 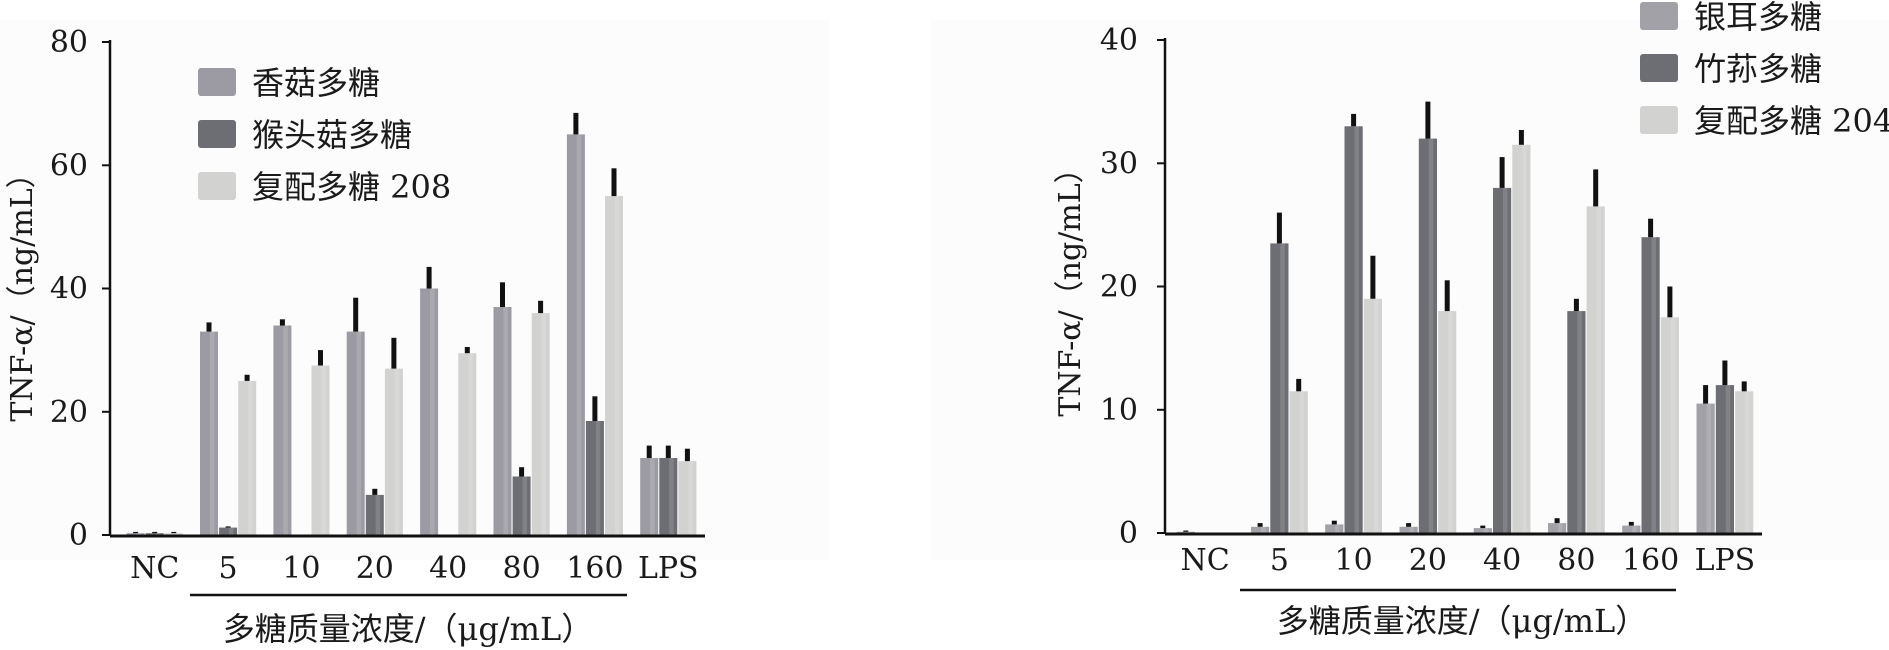 What do you see at coordinates (316, 83) in the screenshot?
I see `chart-1-legend-label-1: 香菇多糖` at bounding box center [316, 83].